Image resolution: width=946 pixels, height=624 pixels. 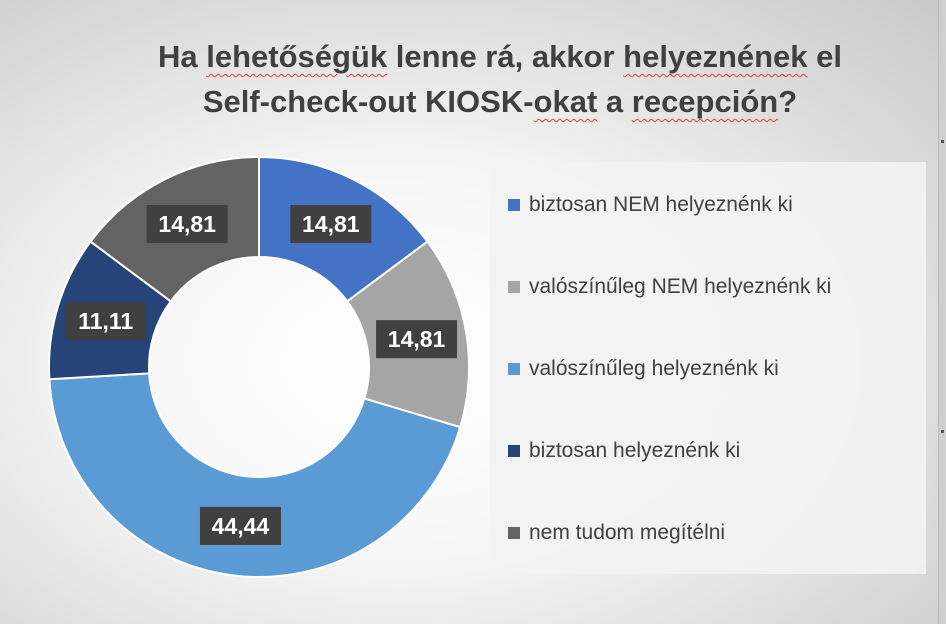 What do you see at coordinates (255, 475) in the screenshot?
I see `donut-slice` at bounding box center [255, 475].